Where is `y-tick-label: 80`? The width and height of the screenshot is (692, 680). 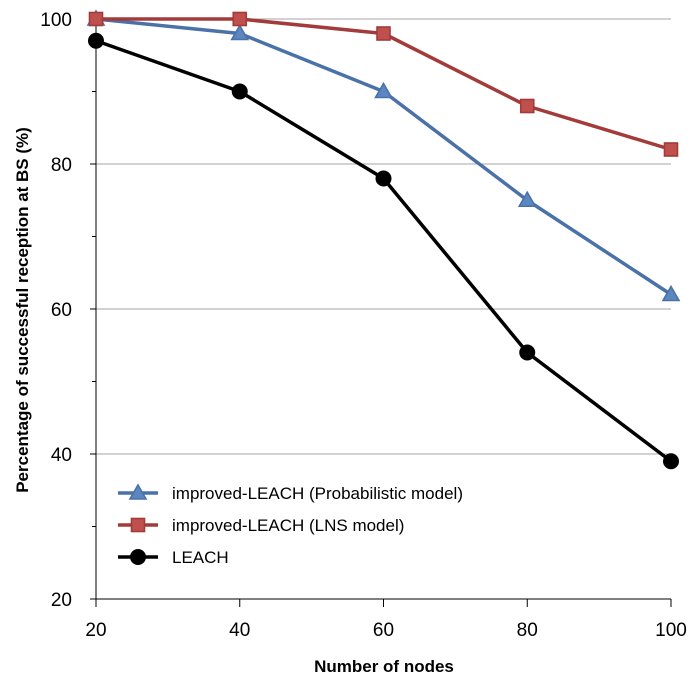
y-tick-label: 80 is located at coordinates (61, 165).